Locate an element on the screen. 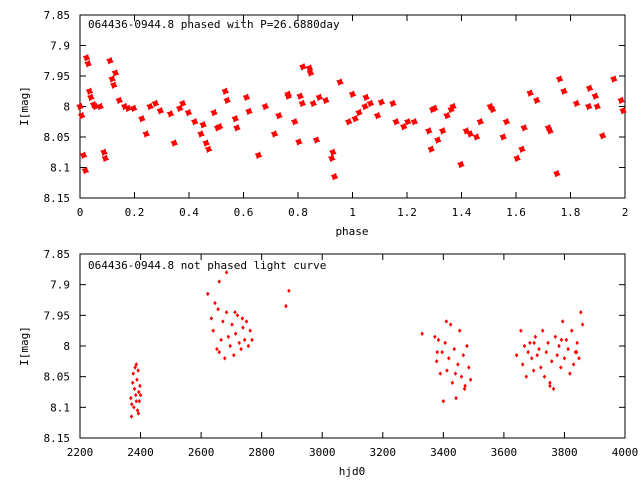 The height and width of the screenshot is (484, 640). unphased-x-tick-label: 3000 is located at coordinates (322, 452).